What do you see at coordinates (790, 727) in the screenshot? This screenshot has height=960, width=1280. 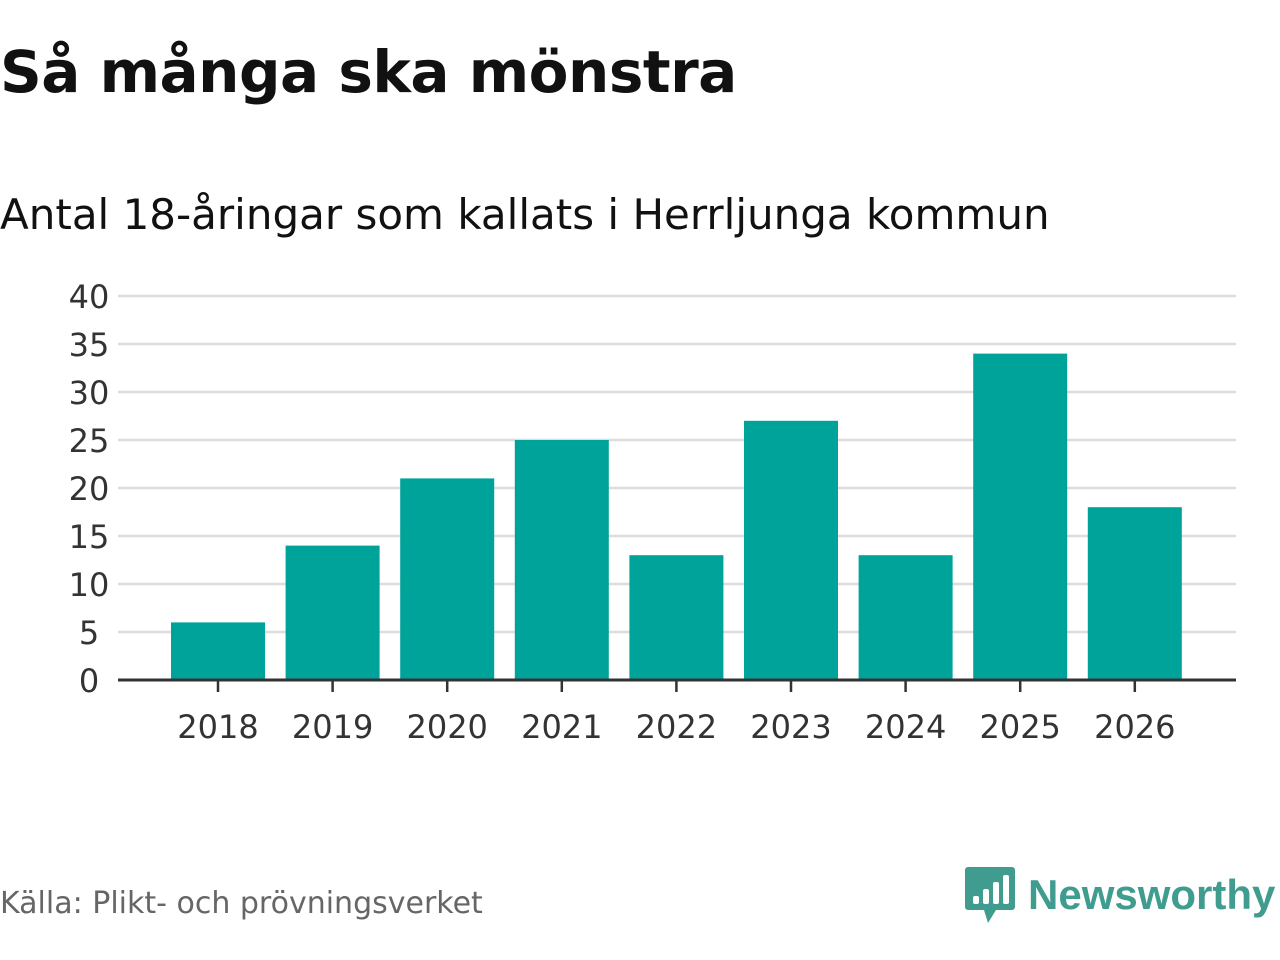 I see `x-tick-label: 2023` at bounding box center [790, 727].